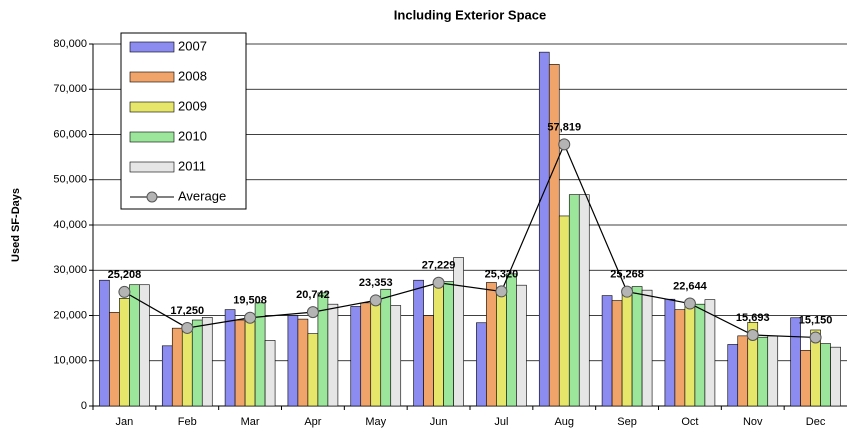  What do you see at coordinates (816, 320) in the screenshot?
I see `data-label: 15,150` at bounding box center [816, 320].